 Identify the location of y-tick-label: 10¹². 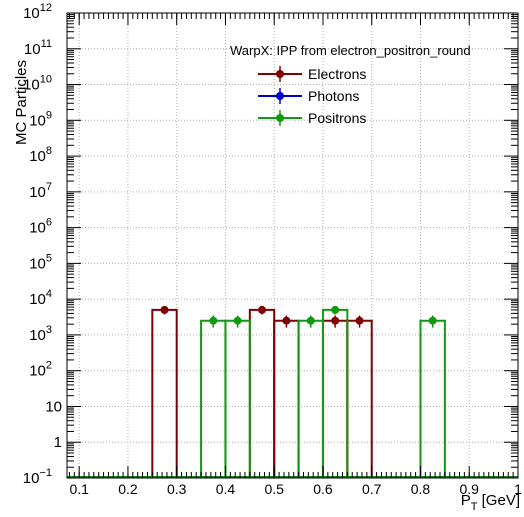
(37, 12).